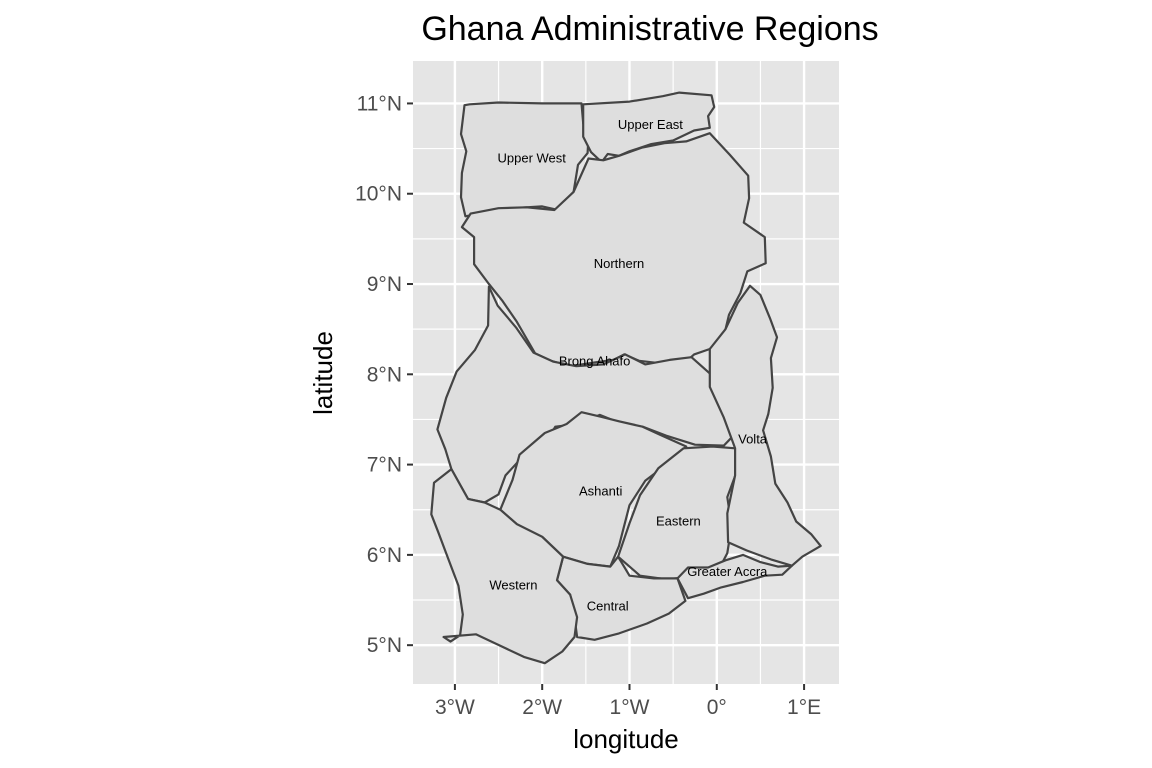 The image size is (1152, 768). I want to click on map-title: Ghana Administrative Regions, so click(649, 29).